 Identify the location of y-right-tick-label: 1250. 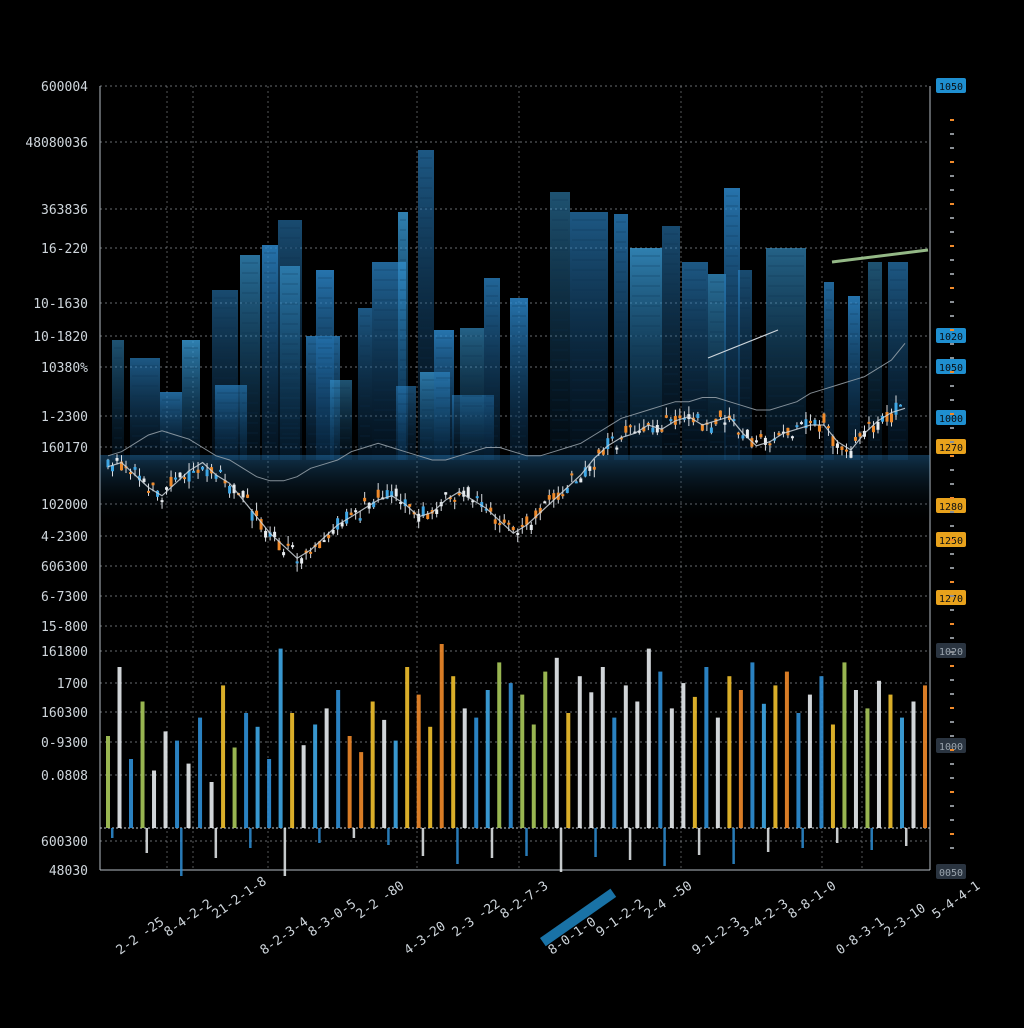
(951, 541).